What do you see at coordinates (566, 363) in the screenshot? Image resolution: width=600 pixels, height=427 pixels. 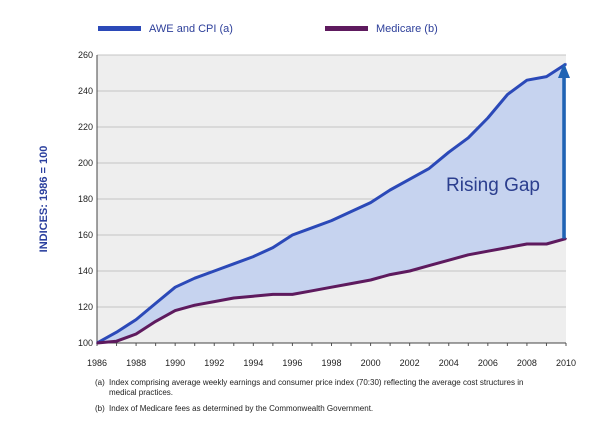 I see `x-tick-label: 2010` at bounding box center [566, 363].